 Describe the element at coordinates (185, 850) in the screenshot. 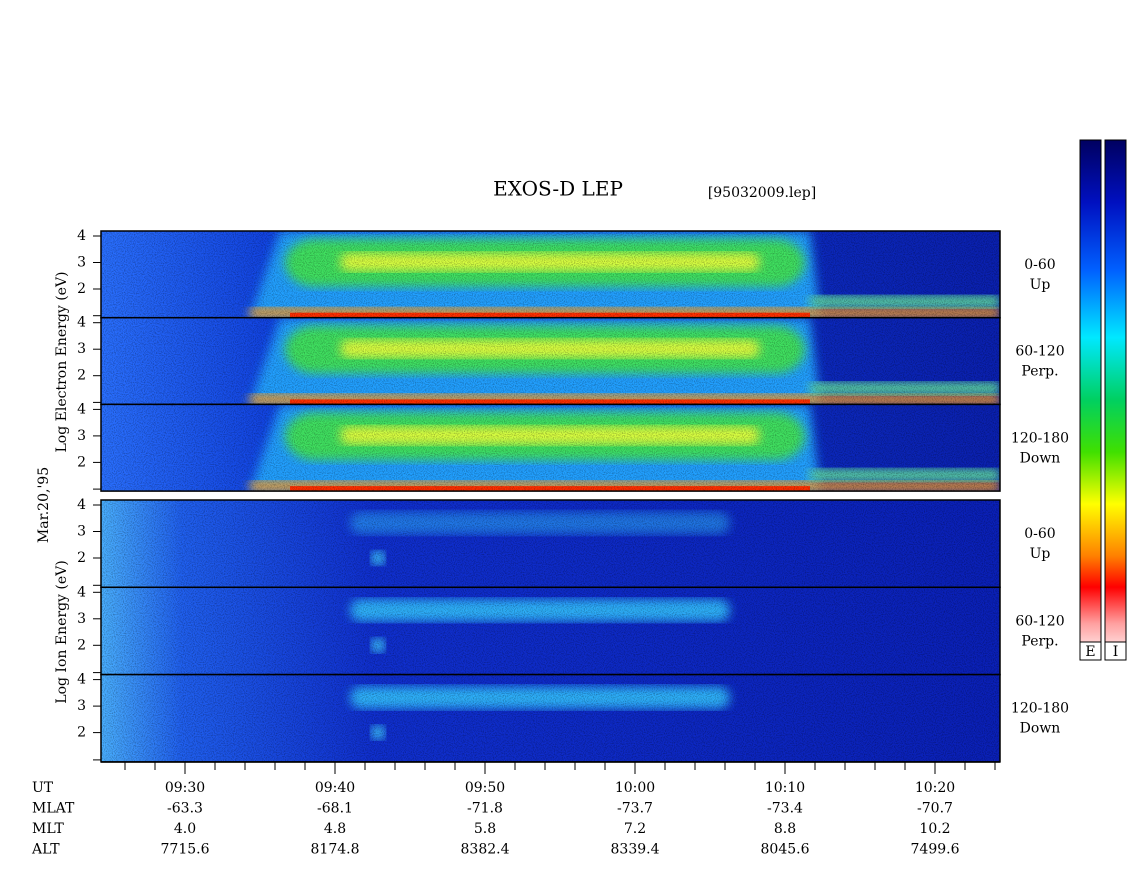

I see `cell: 7715.6` at that location.